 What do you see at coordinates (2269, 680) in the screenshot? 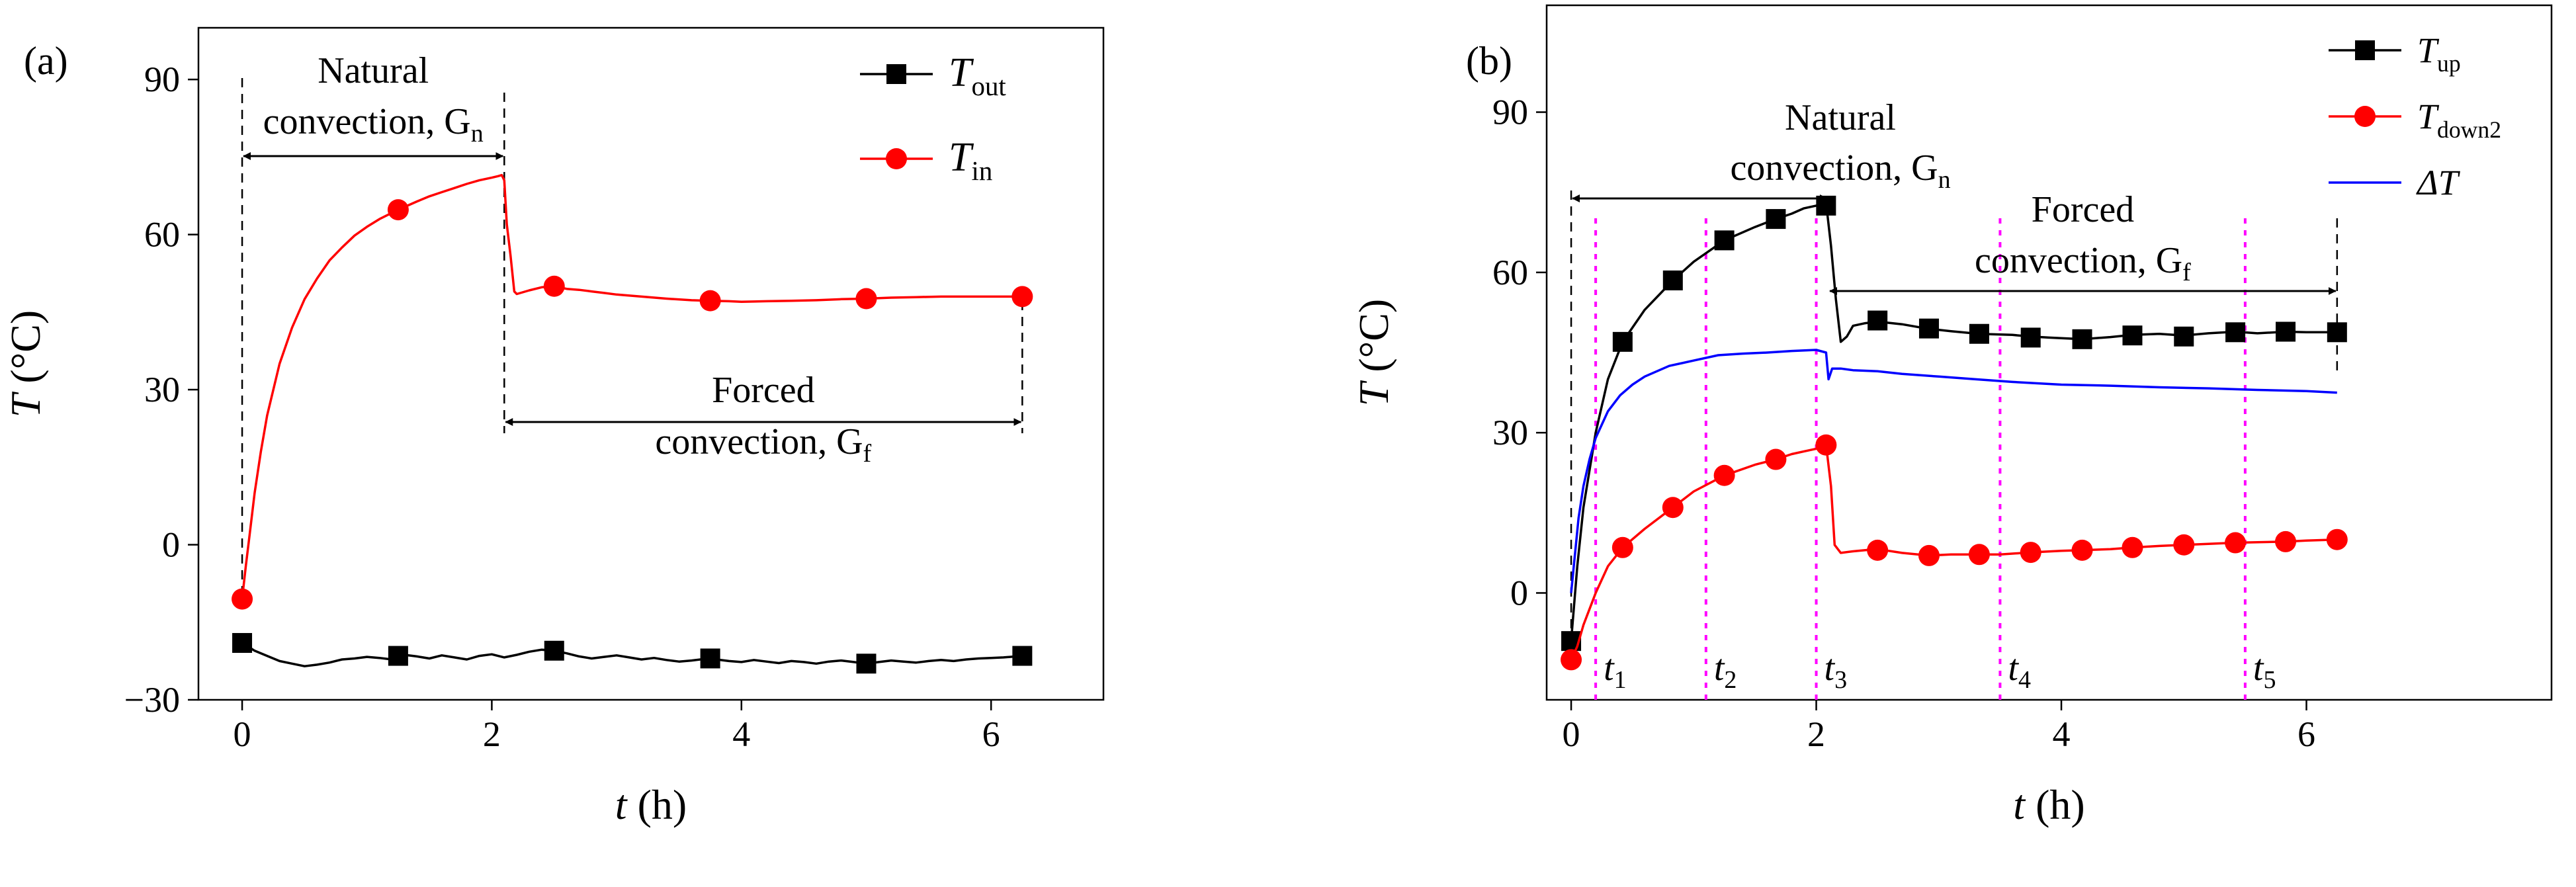
I see `time-marker-sub: 5` at bounding box center [2269, 680].